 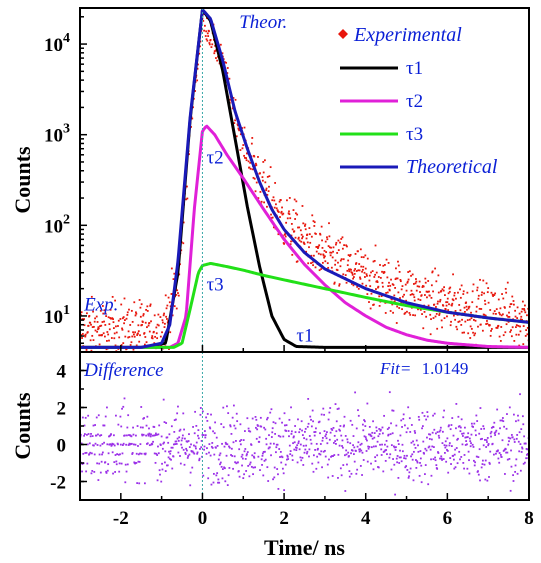 What do you see at coordinates (304, 336) in the screenshot?
I see `annotation-tau1: τ1` at bounding box center [304, 336].